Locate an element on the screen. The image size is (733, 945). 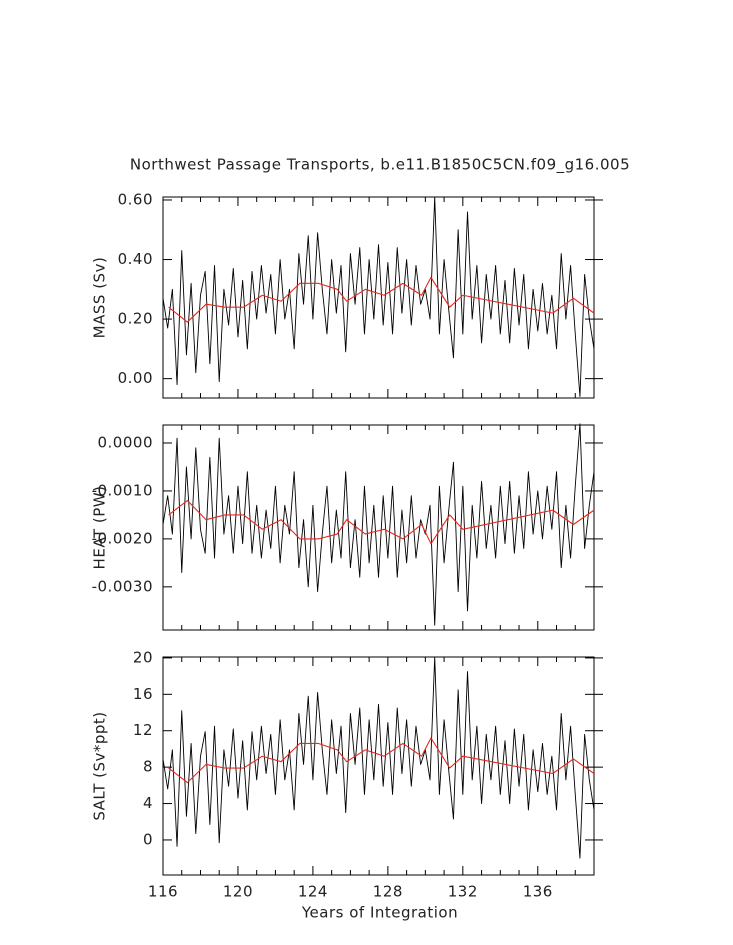
y-tick-label: 20 is located at coordinates (143, 657).